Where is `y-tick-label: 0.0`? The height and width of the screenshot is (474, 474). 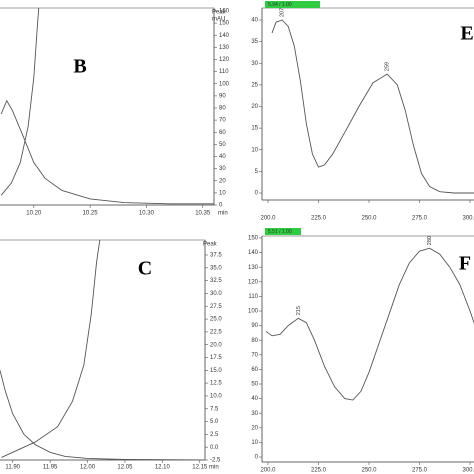
y-tick-label: 0.0 is located at coordinates (214, 448).